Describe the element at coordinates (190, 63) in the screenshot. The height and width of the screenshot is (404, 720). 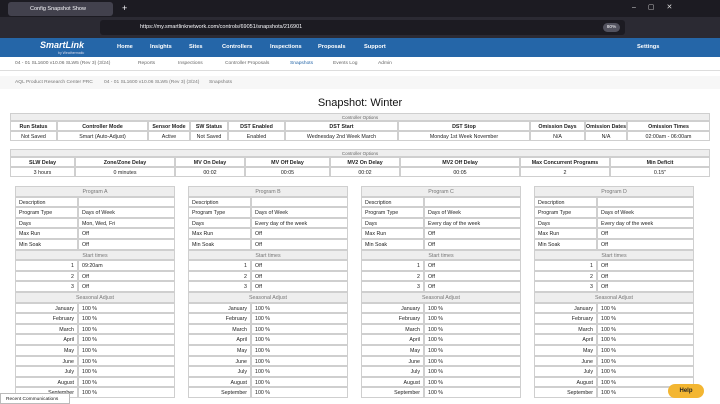
I see `subtab: Inspections` at that location.